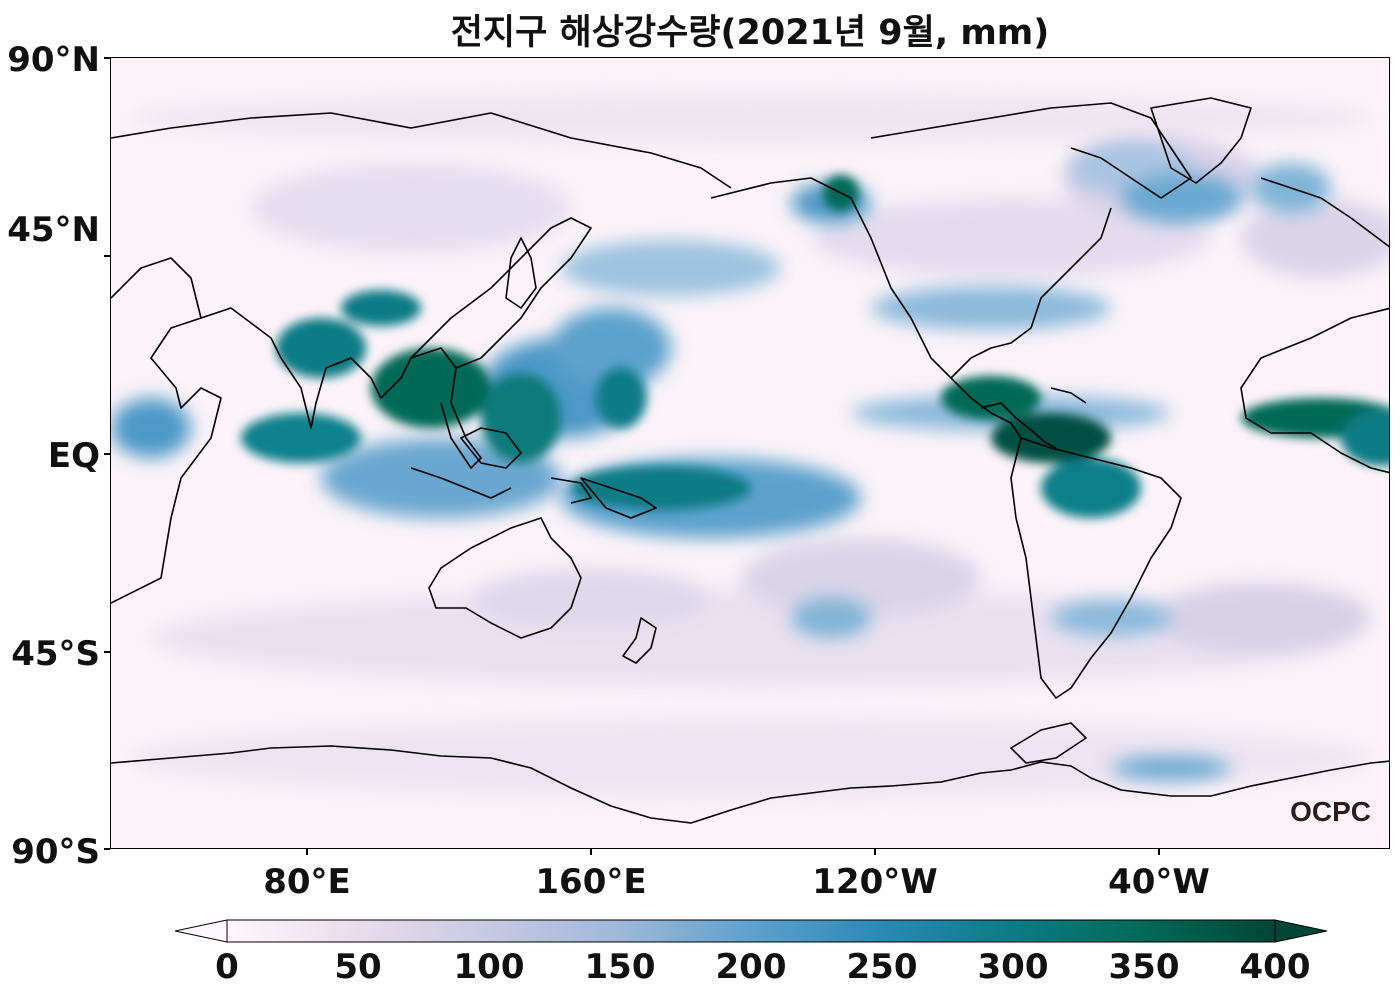  What do you see at coordinates (1013, 967) in the screenshot?
I see `cbar-tick-300: 300` at bounding box center [1013, 967].